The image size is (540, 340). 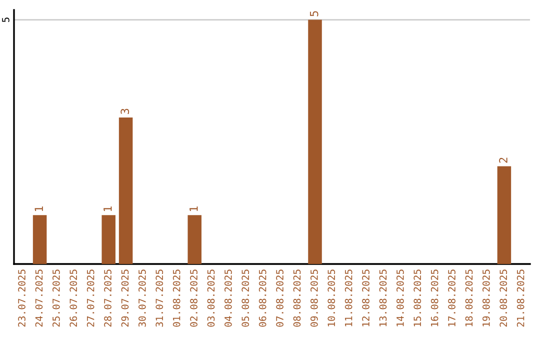 What do you see at coordinates (314, 13) in the screenshot?
I see `data-label: 5` at bounding box center [314, 13].